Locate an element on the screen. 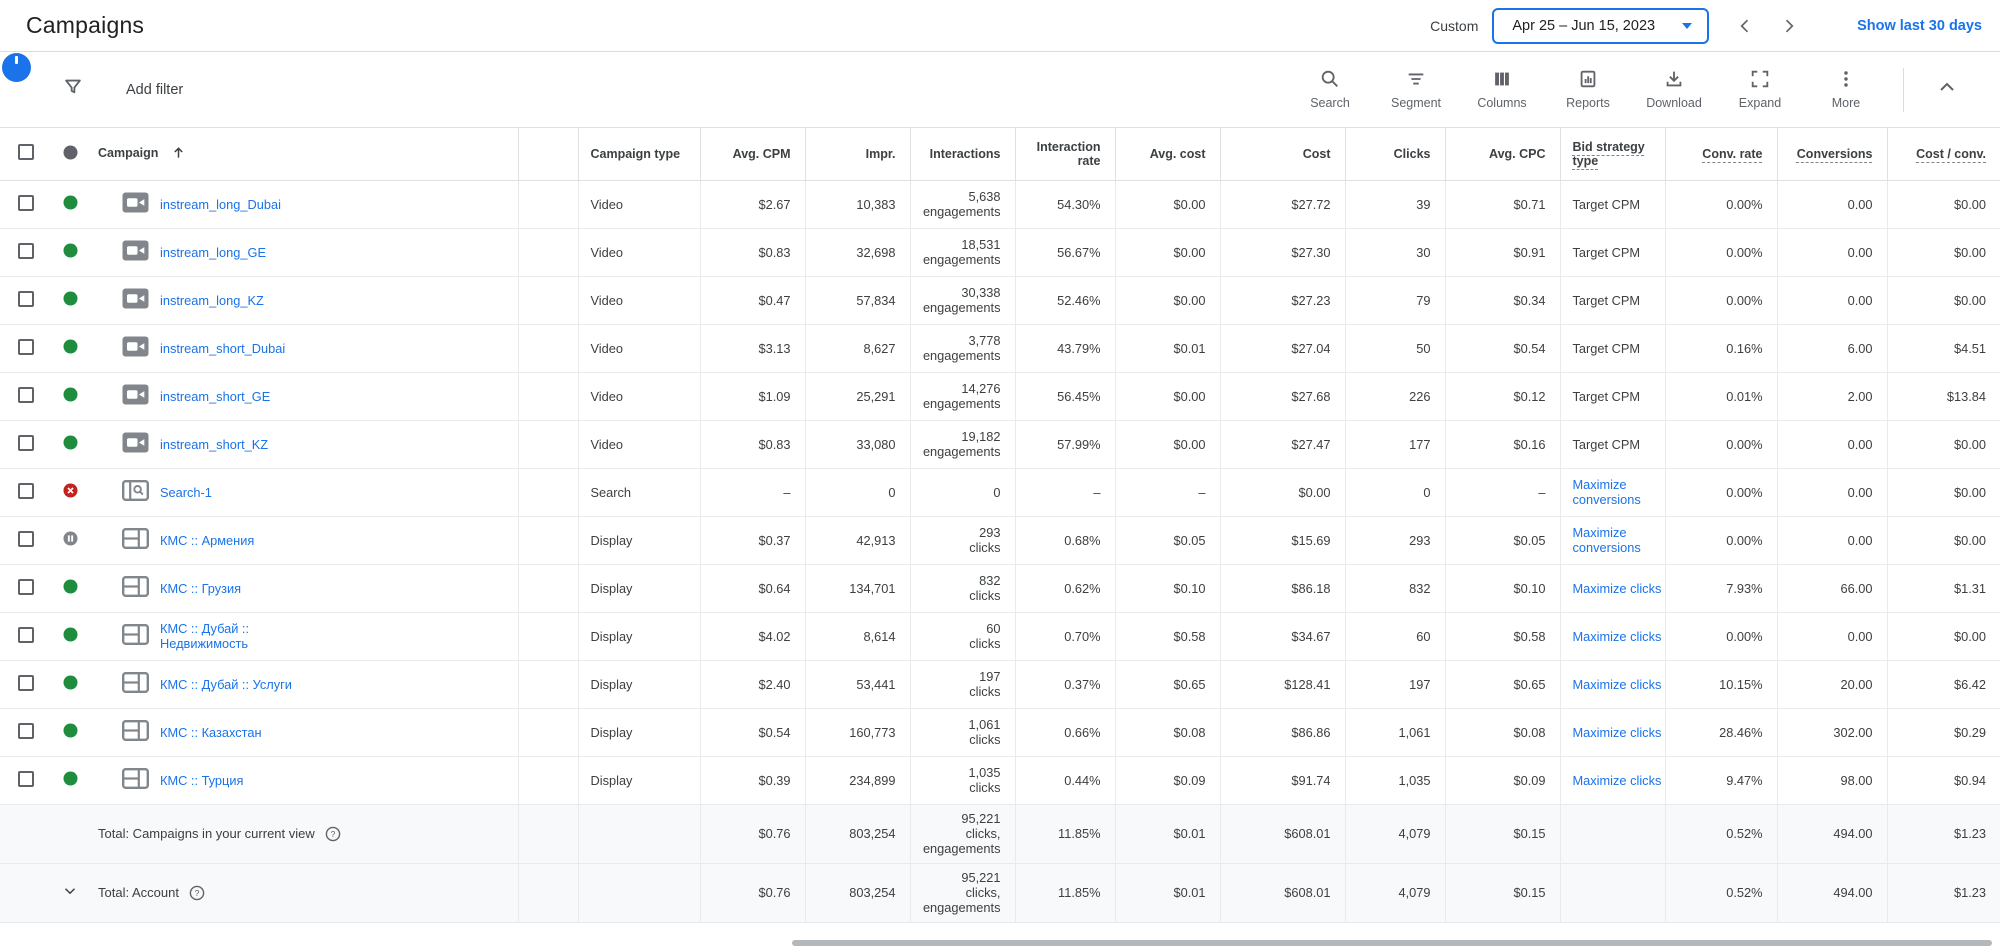 This screenshot has height=948, width=2000. metric-cell: $0.12 is located at coordinates (1502, 396).